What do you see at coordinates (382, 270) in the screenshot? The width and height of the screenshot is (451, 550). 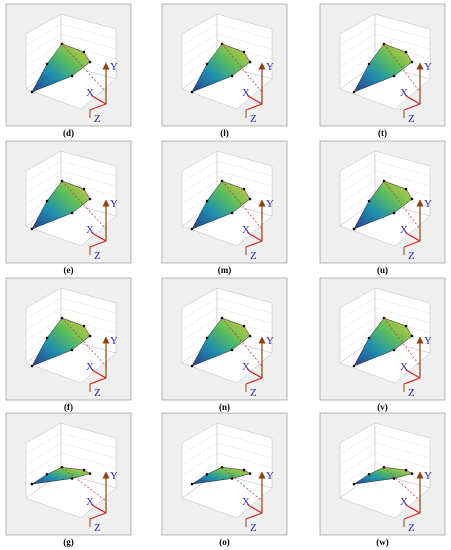 I see `panel-label: (u)` at bounding box center [382, 270].